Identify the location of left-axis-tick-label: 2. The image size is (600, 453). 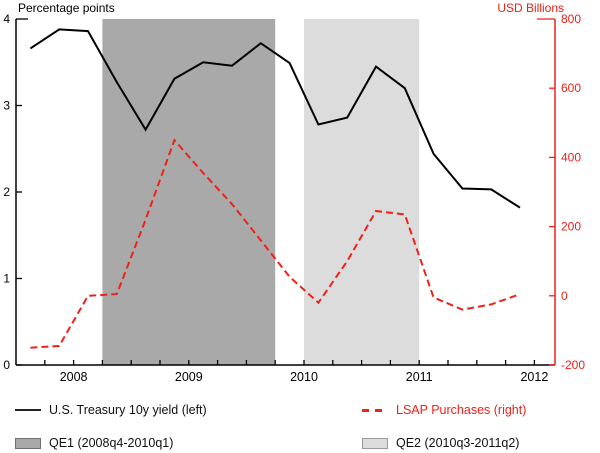
(6, 192).